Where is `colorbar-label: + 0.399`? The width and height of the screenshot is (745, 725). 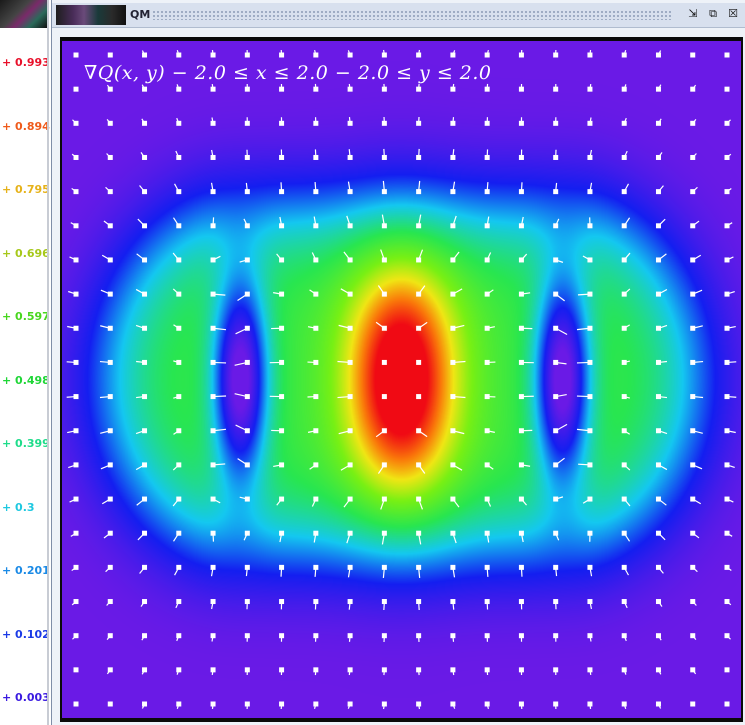
colorbar-label: + 0.399 is located at coordinates (26, 443).